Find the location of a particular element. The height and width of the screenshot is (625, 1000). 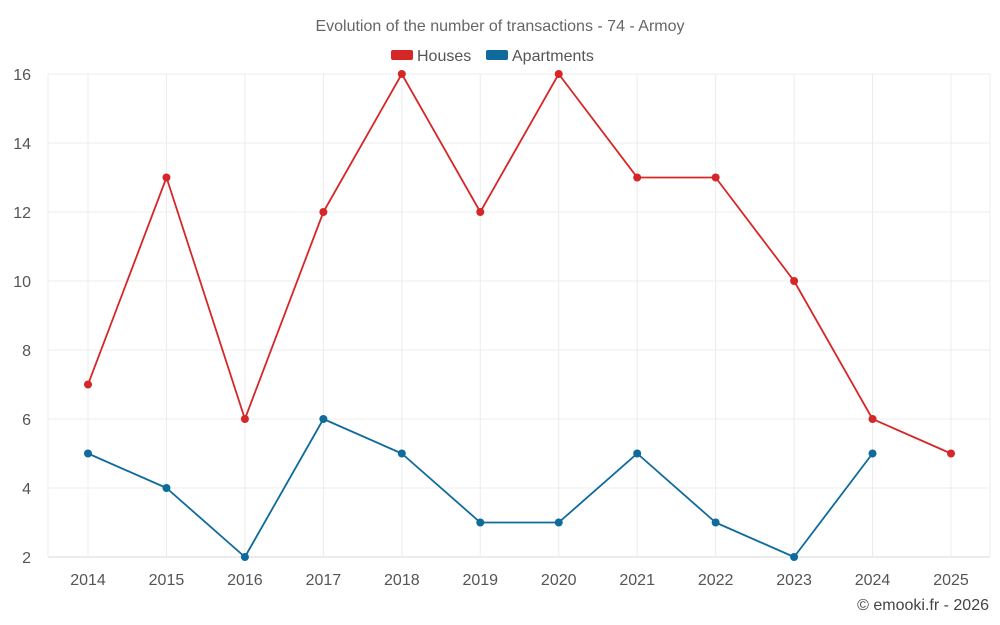

x-tick-label-2018: 2018 is located at coordinates (402, 580).